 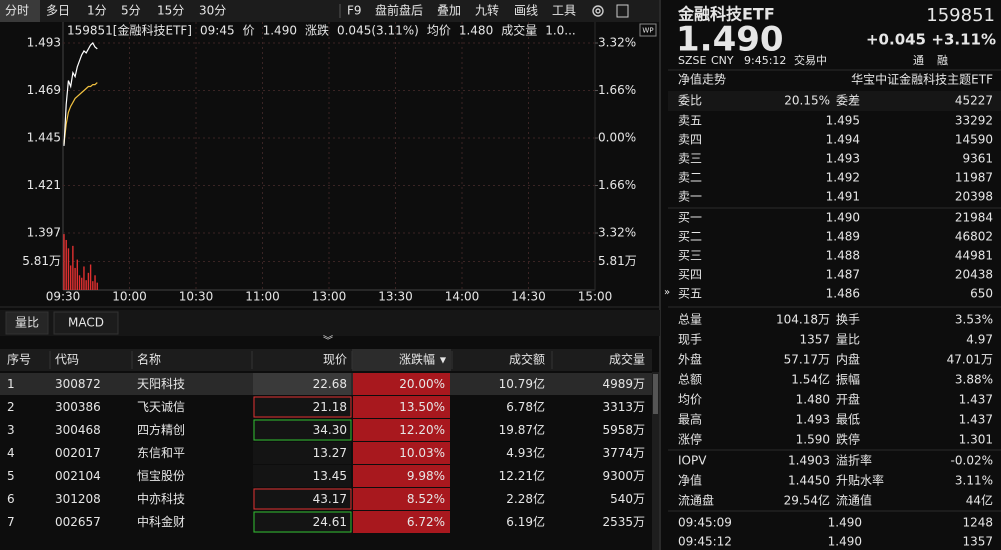 What do you see at coordinates (564, 11) in the screenshot?
I see `tool-button: 工具` at bounding box center [564, 11].